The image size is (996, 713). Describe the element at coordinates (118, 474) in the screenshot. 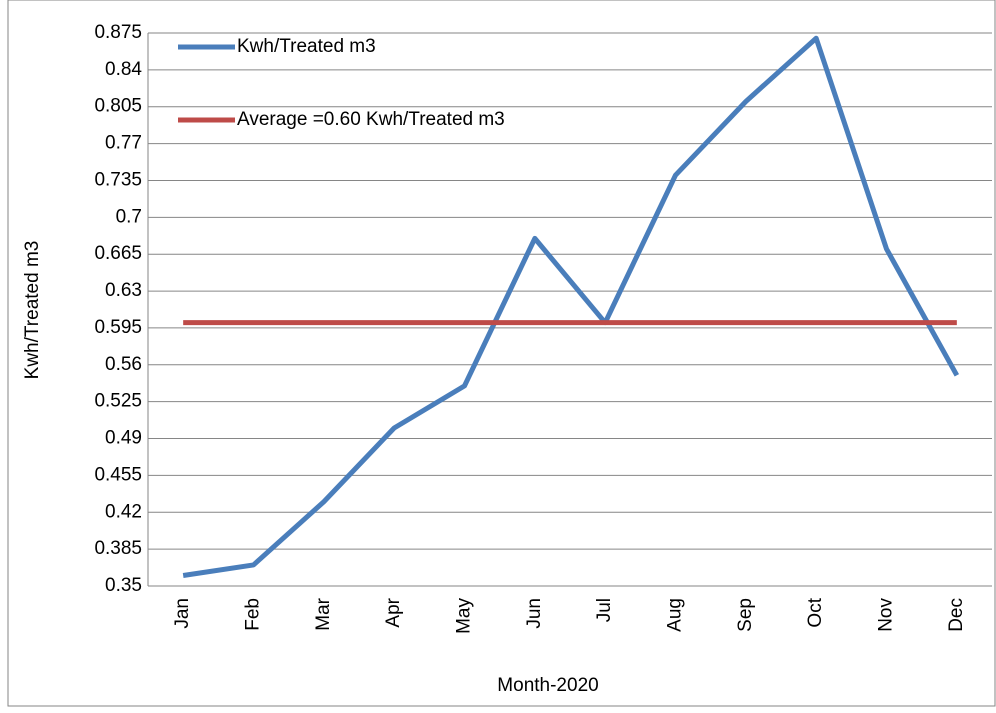

I see `y-tick-label: 0.455` at that location.